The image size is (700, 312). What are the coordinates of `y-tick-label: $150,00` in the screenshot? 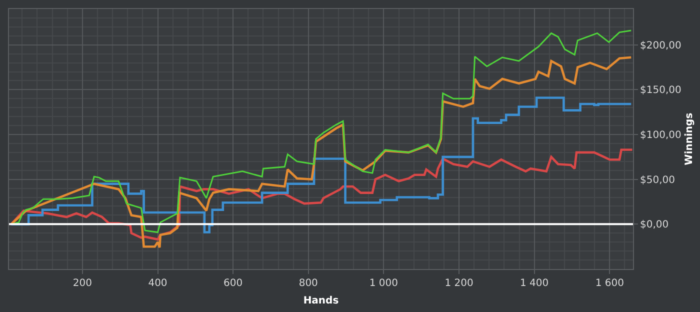 It's located at (661, 90).